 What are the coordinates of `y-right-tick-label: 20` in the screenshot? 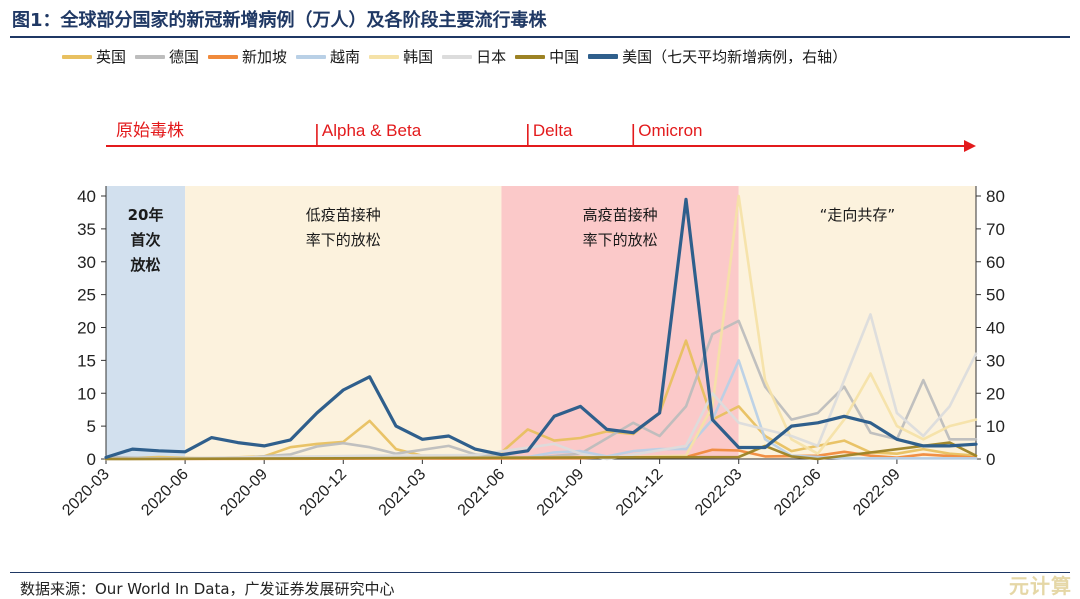 It's located at (995, 393).